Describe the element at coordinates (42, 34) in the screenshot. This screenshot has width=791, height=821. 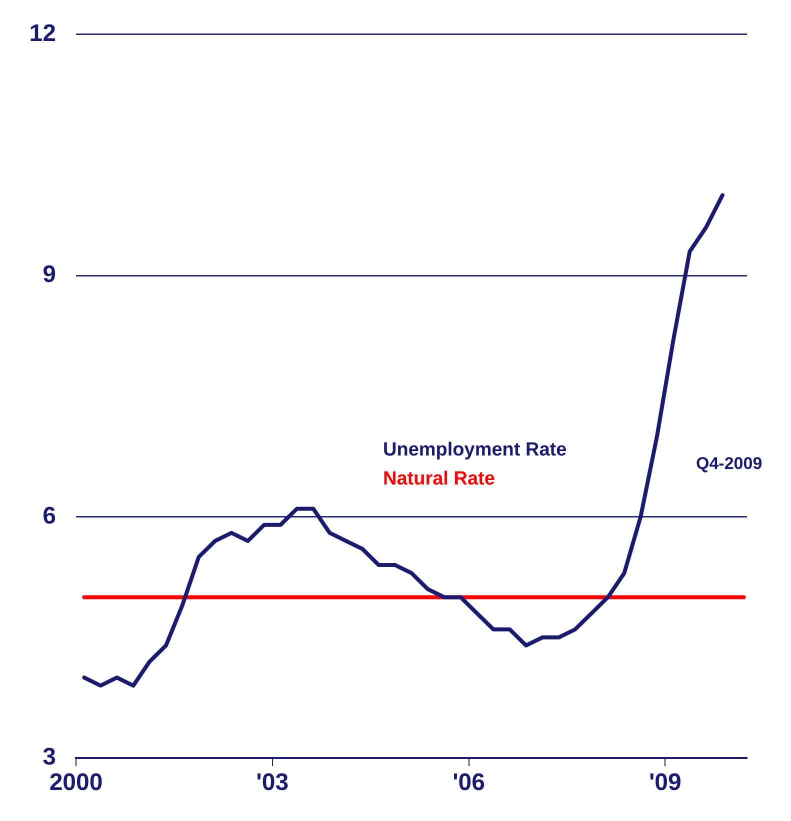
I see `y-tick-label: 12` at that location.